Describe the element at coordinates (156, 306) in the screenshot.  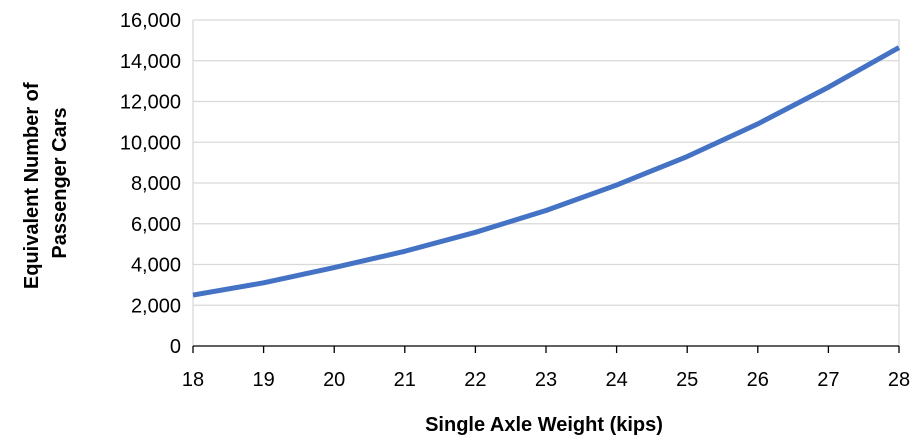
I see `y-tick-label: 2,000` at that location.